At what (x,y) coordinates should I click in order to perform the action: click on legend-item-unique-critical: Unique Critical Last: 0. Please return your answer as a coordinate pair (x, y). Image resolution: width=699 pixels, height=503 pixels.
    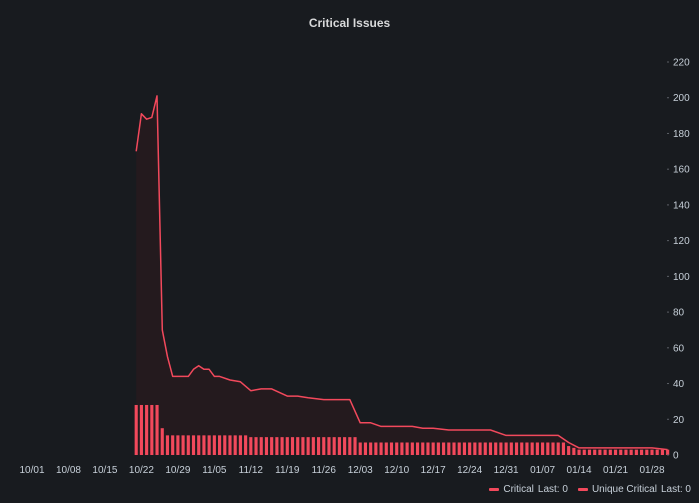
    Looking at the image, I should click on (634, 489).